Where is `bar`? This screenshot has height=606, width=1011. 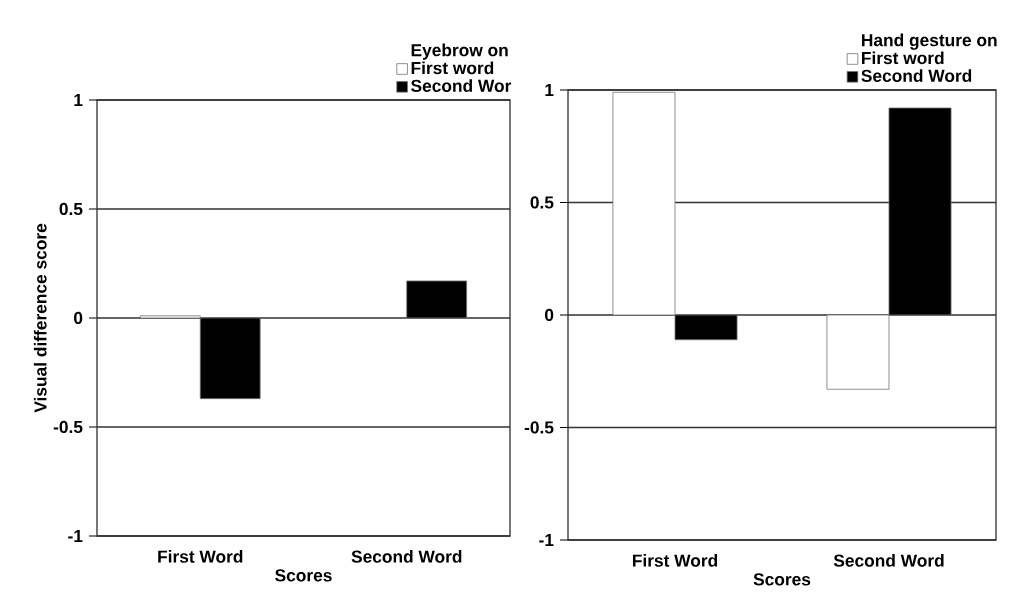
bar is located at coordinates (437, 299).